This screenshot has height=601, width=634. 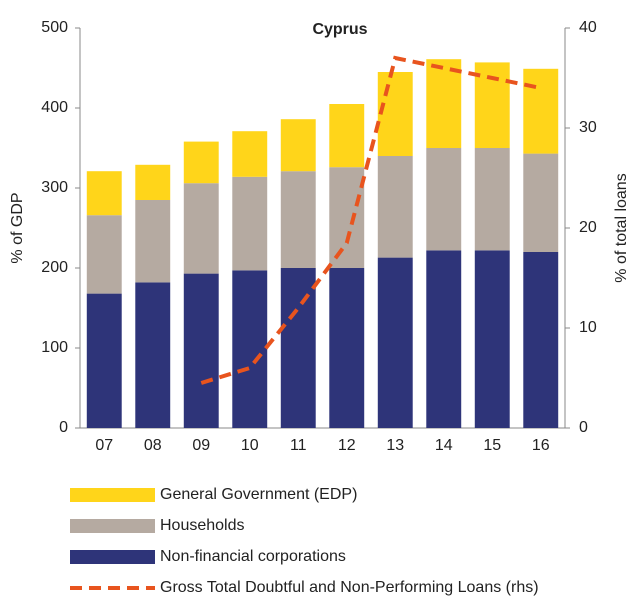 I want to click on y-tick-label: 100, so click(x=54, y=347).